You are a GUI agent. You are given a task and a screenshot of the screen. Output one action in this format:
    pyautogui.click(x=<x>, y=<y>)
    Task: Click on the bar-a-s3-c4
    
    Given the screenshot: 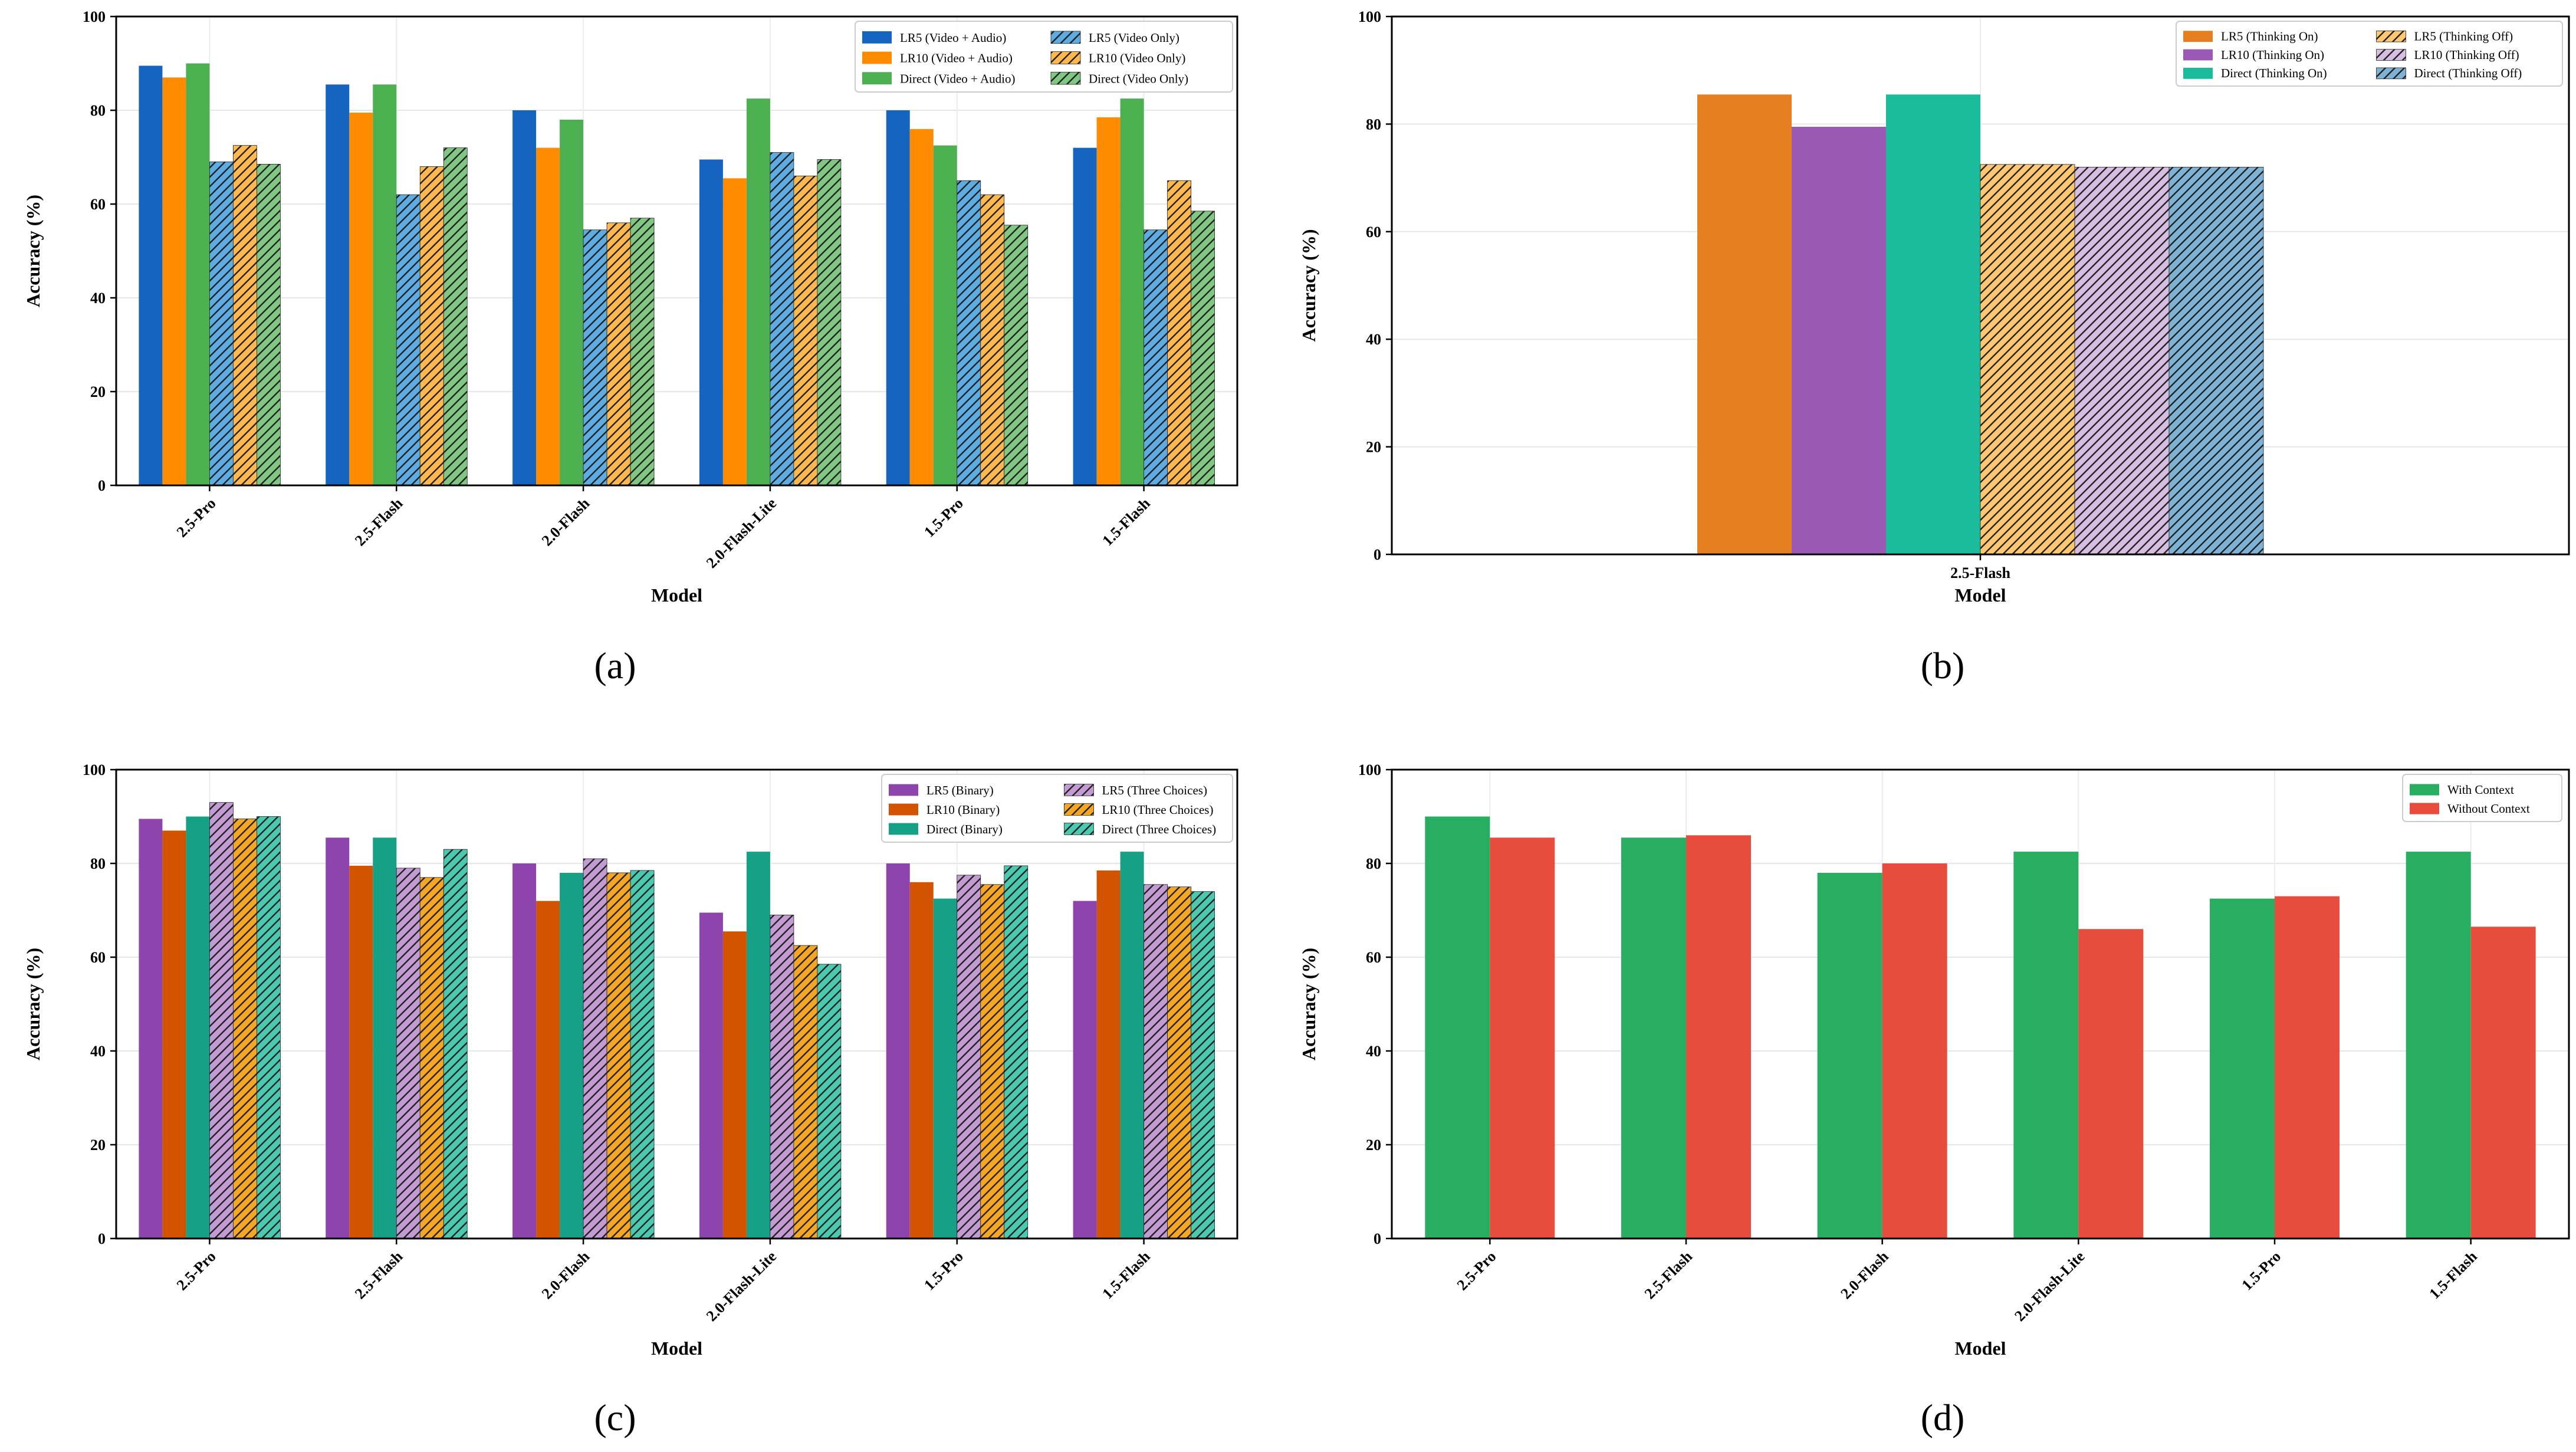 What is the action you would take?
    pyautogui.click(x=969, y=333)
    